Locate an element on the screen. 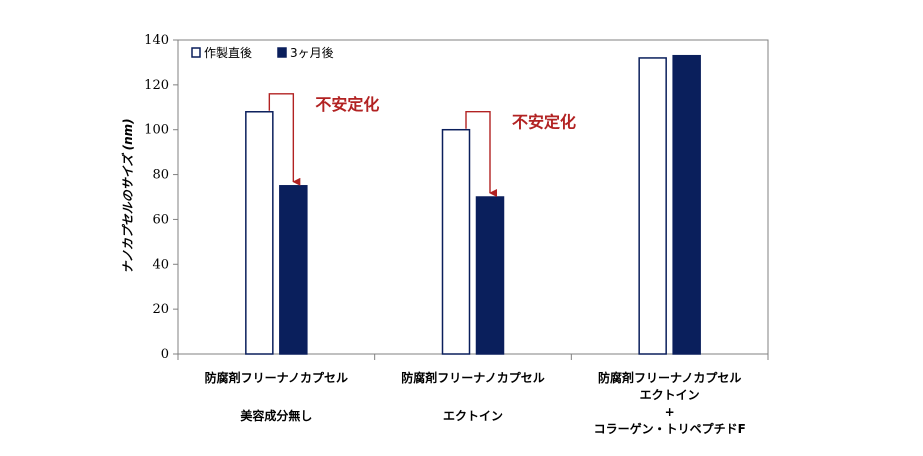 Image resolution: width=923 pixels, height=456 pixels. legend-label: 作製直後 is located at coordinates (228, 53).